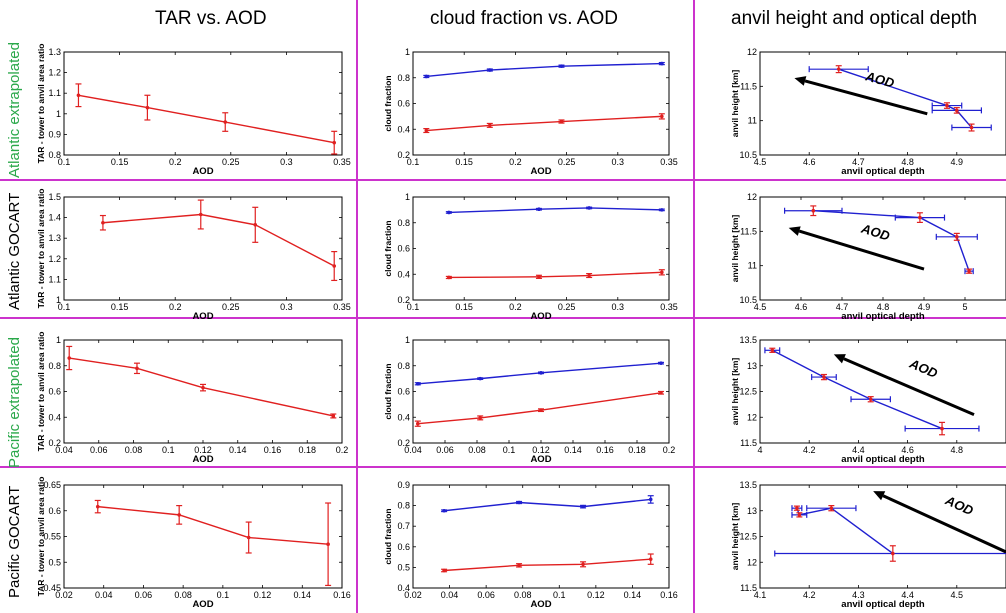 This screenshot has width=1006, height=613. What do you see at coordinates (748, 300) in the screenshot?
I see `y-tick-label: 10.5` at bounding box center [748, 300].